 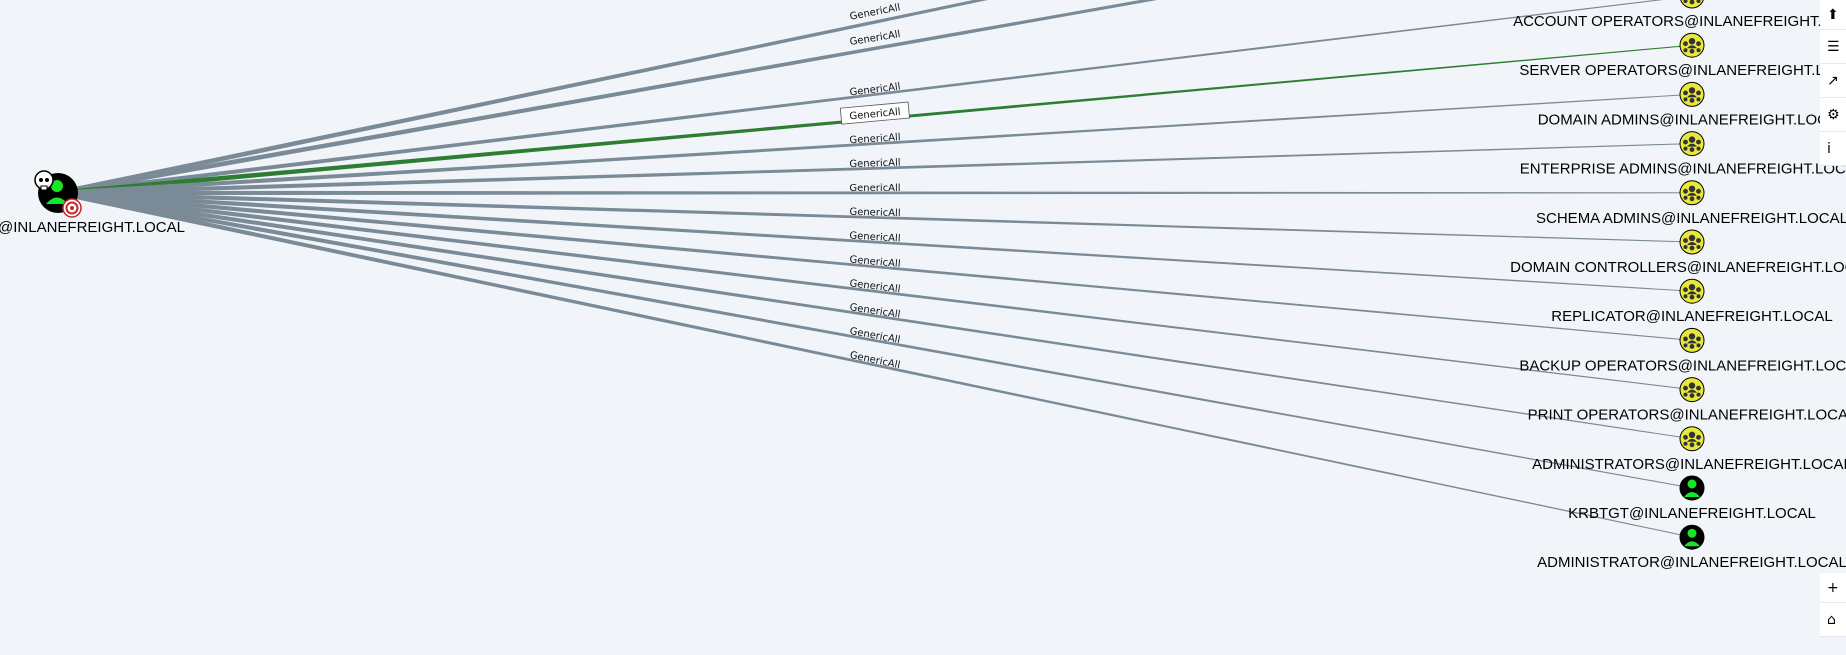 I want to click on home-button: ⌂, so click(x=1833, y=620).